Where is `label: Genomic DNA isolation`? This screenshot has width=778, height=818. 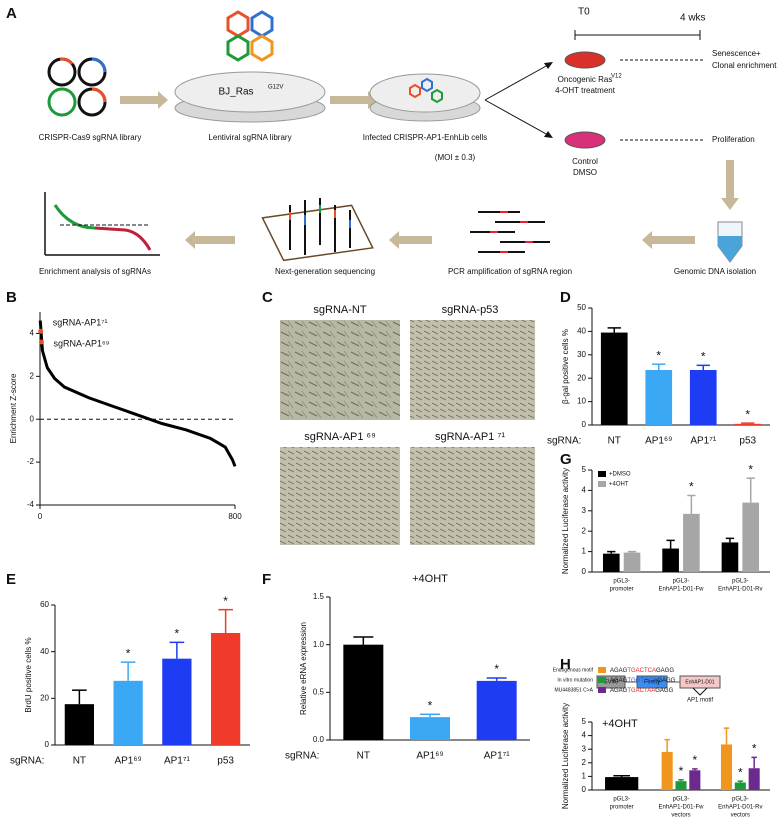 label: Genomic DNA isolation is located at coordinates (715, 271).